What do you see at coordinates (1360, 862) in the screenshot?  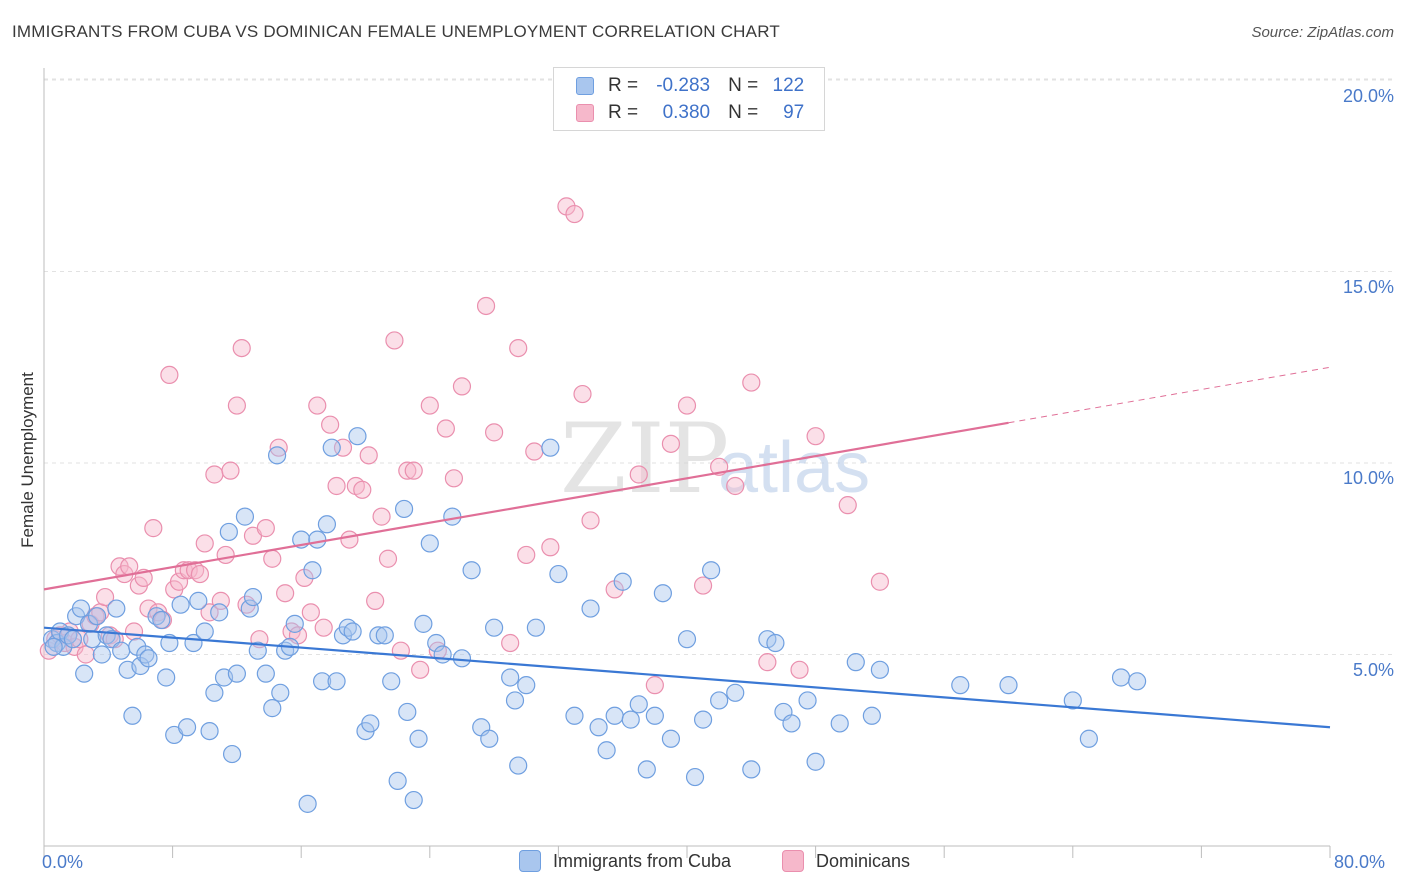 I see `x-tick-label: 80.0%` at bounding box center [1360, 862].